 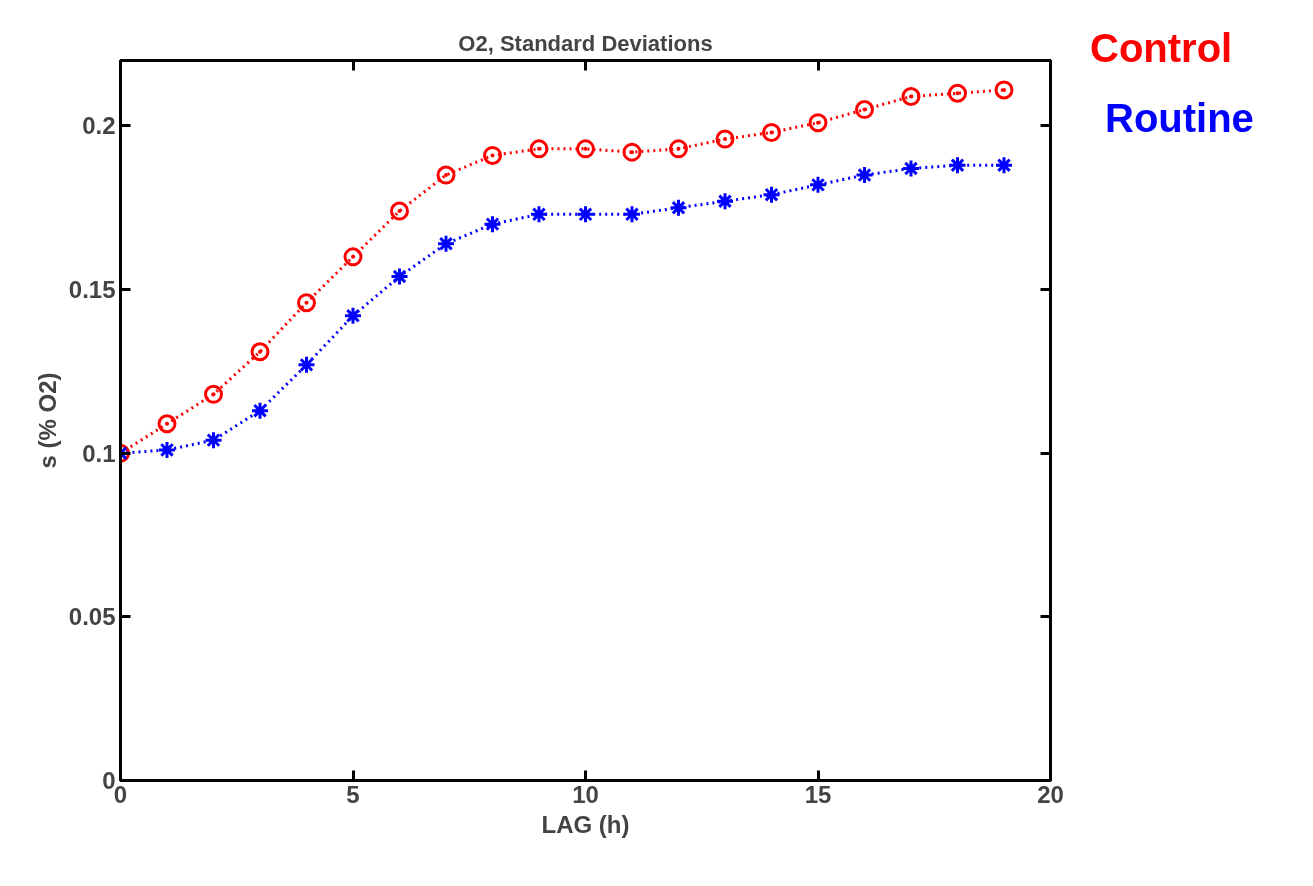 I want to click on y-tick-label: 0.05, so click(x=92, y=617).